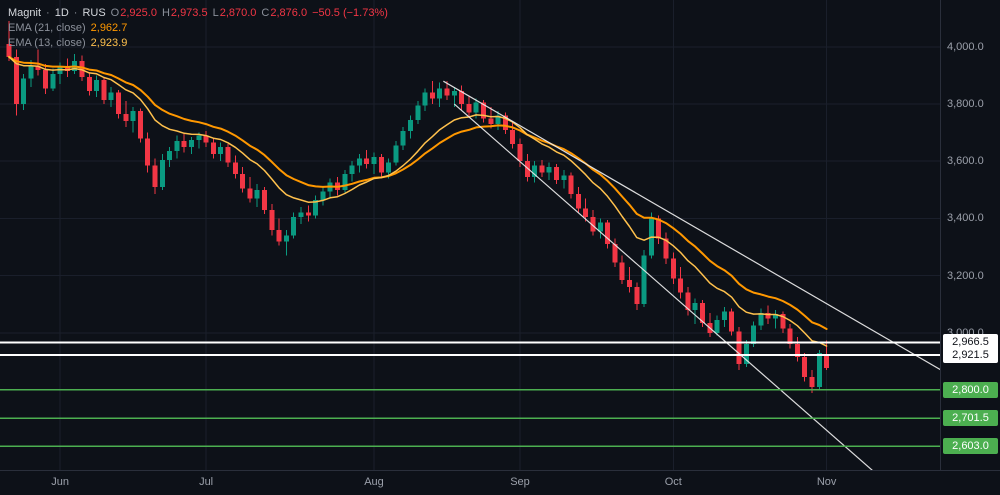  Describe the element at coordinates (826, 482) in the screenshot. I see `time-tick-label: Nov` at that location.